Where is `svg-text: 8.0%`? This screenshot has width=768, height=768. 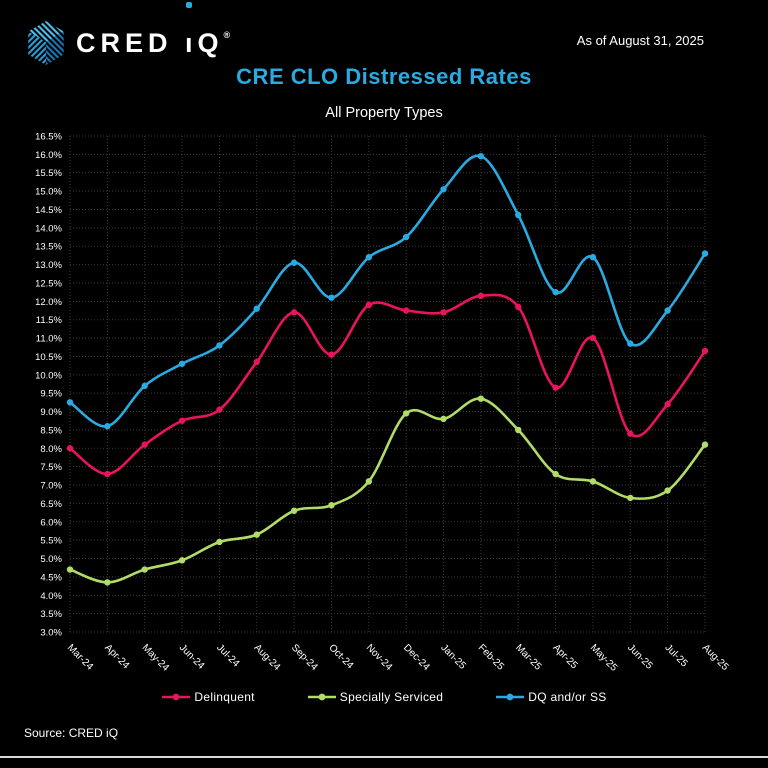 svg-text: 8.0% is located at coordinates (51, 449).